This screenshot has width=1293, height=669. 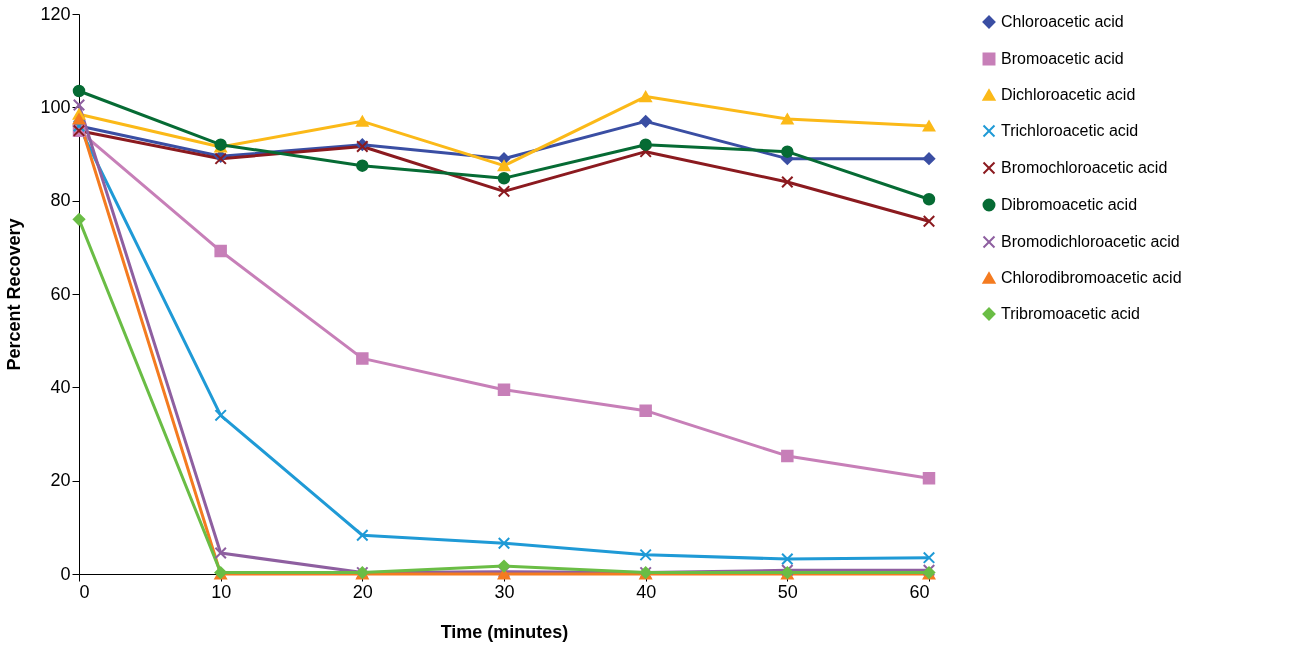 I want to click on legend-label: Dibromoacetic acid, so click(x=1069, y=204).